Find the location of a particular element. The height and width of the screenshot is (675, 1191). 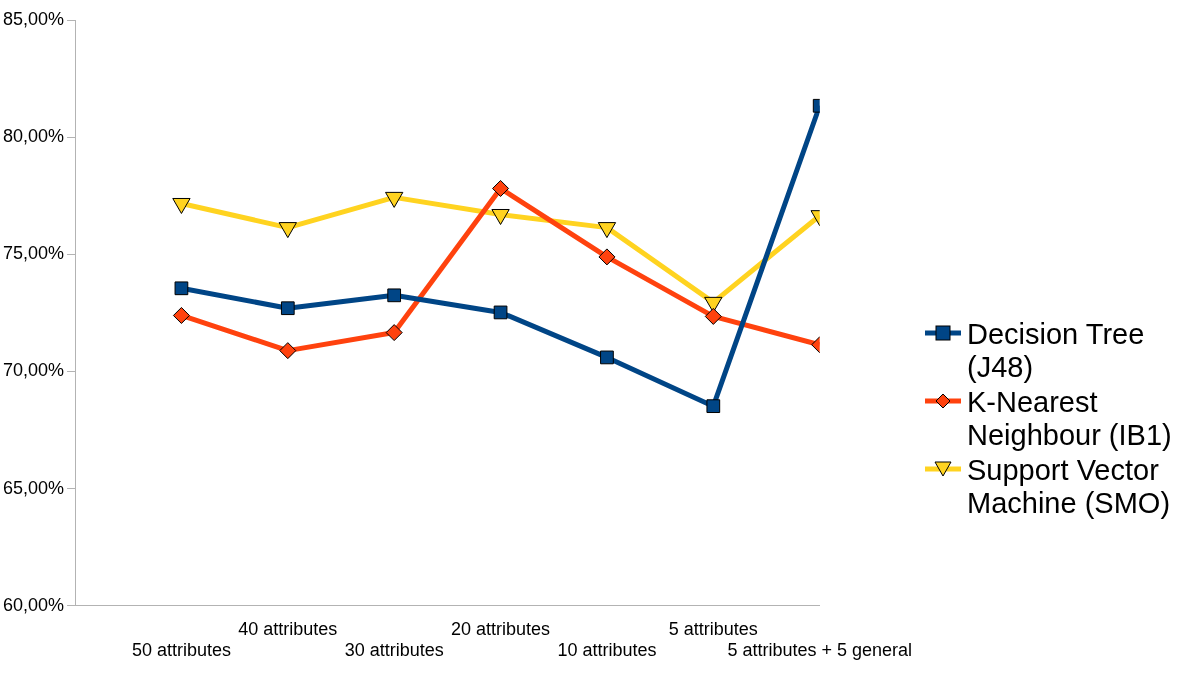

y-tick-label: 80,00% is located at coordinates (33, 136).